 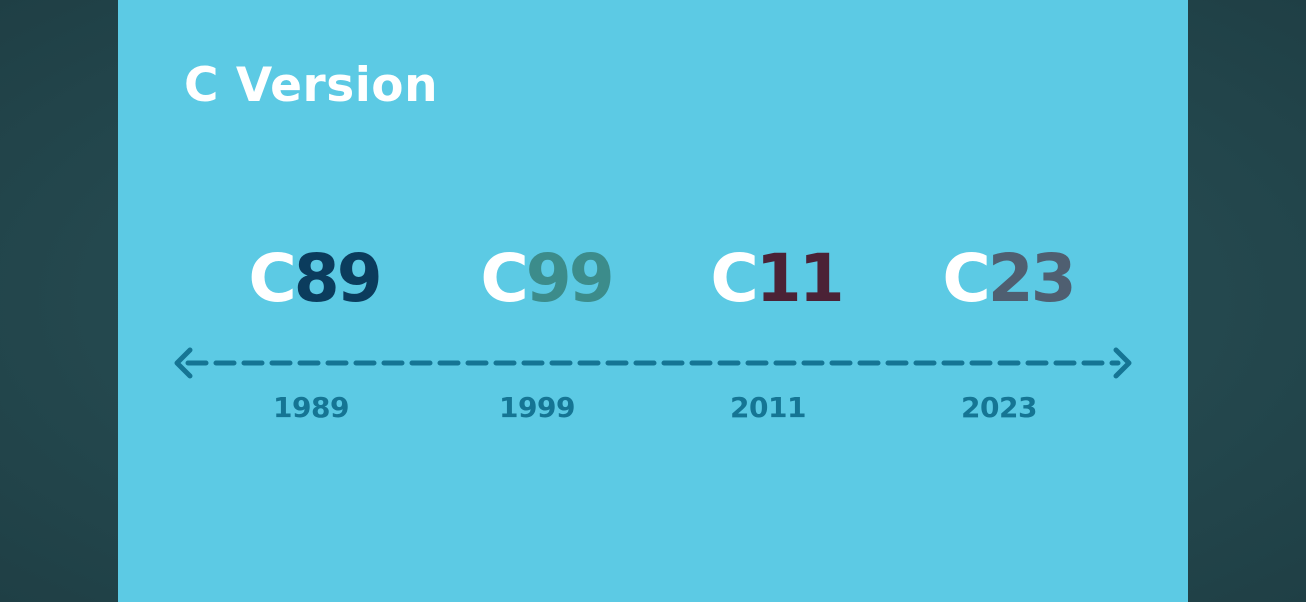 I want to click on year-label: 1989, so click(x=311, y=407).